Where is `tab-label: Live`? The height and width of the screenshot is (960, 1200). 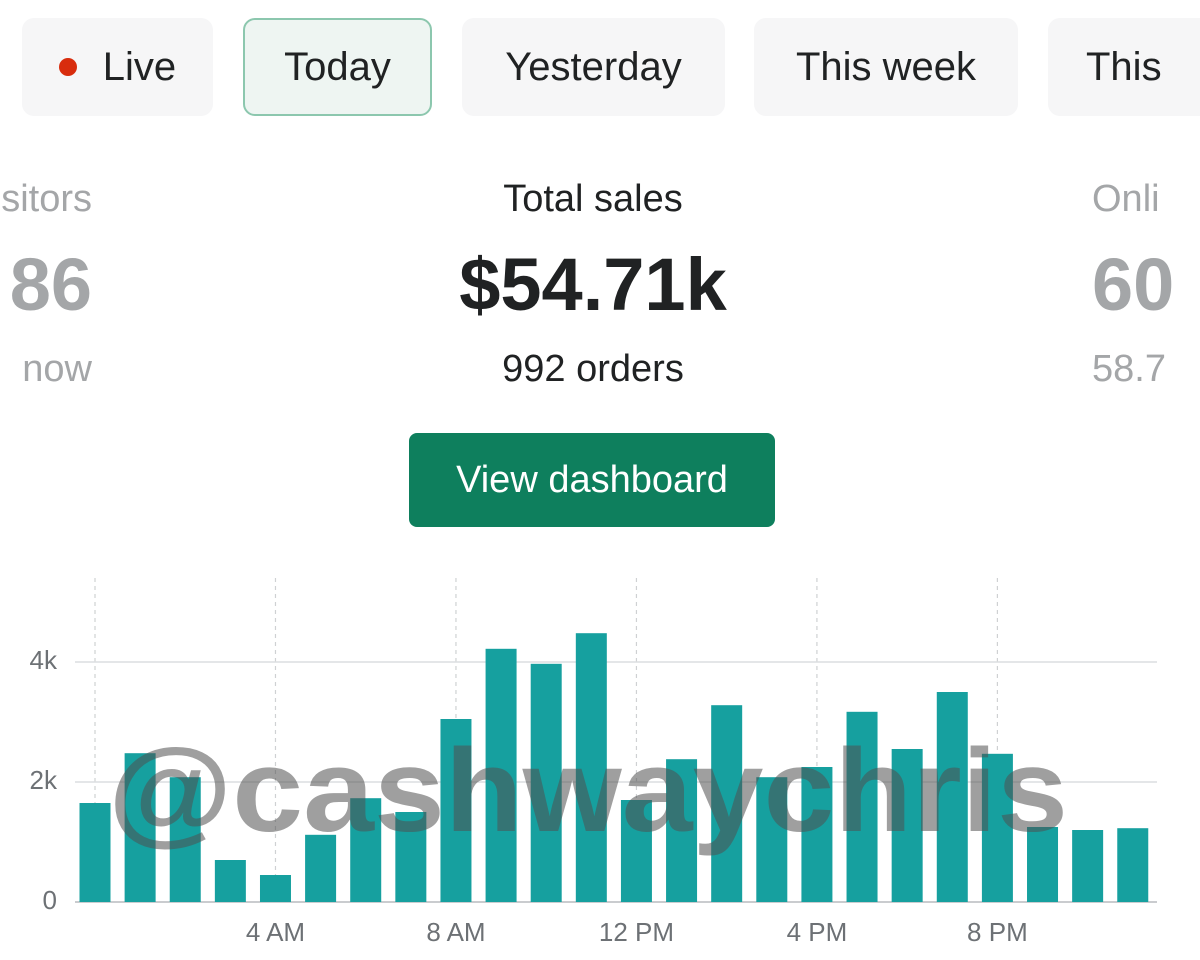
tab-label: Live is located at coordinates (139, 66).